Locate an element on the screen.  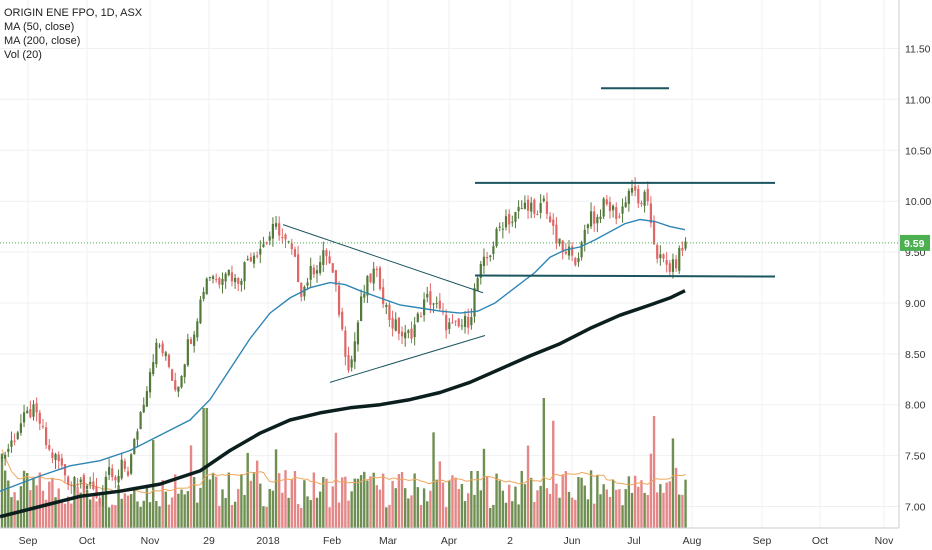
x-tick-label: Jul is located at coordinates (633, 541).